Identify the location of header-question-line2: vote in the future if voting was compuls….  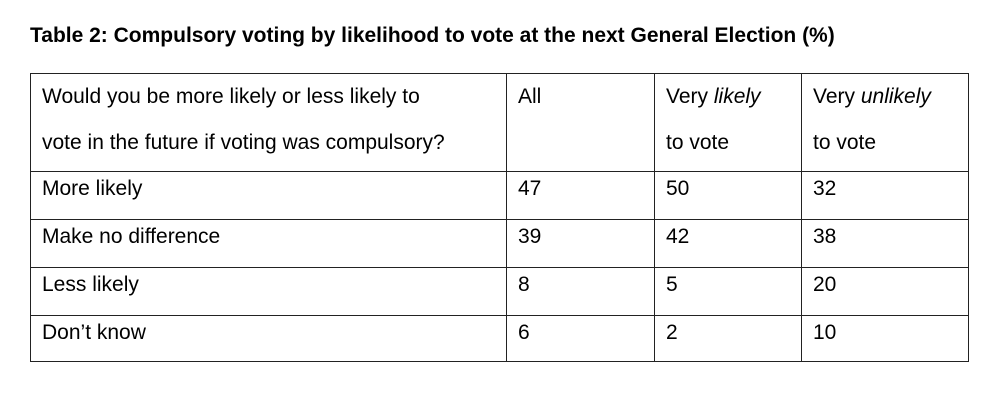
(243, 142).